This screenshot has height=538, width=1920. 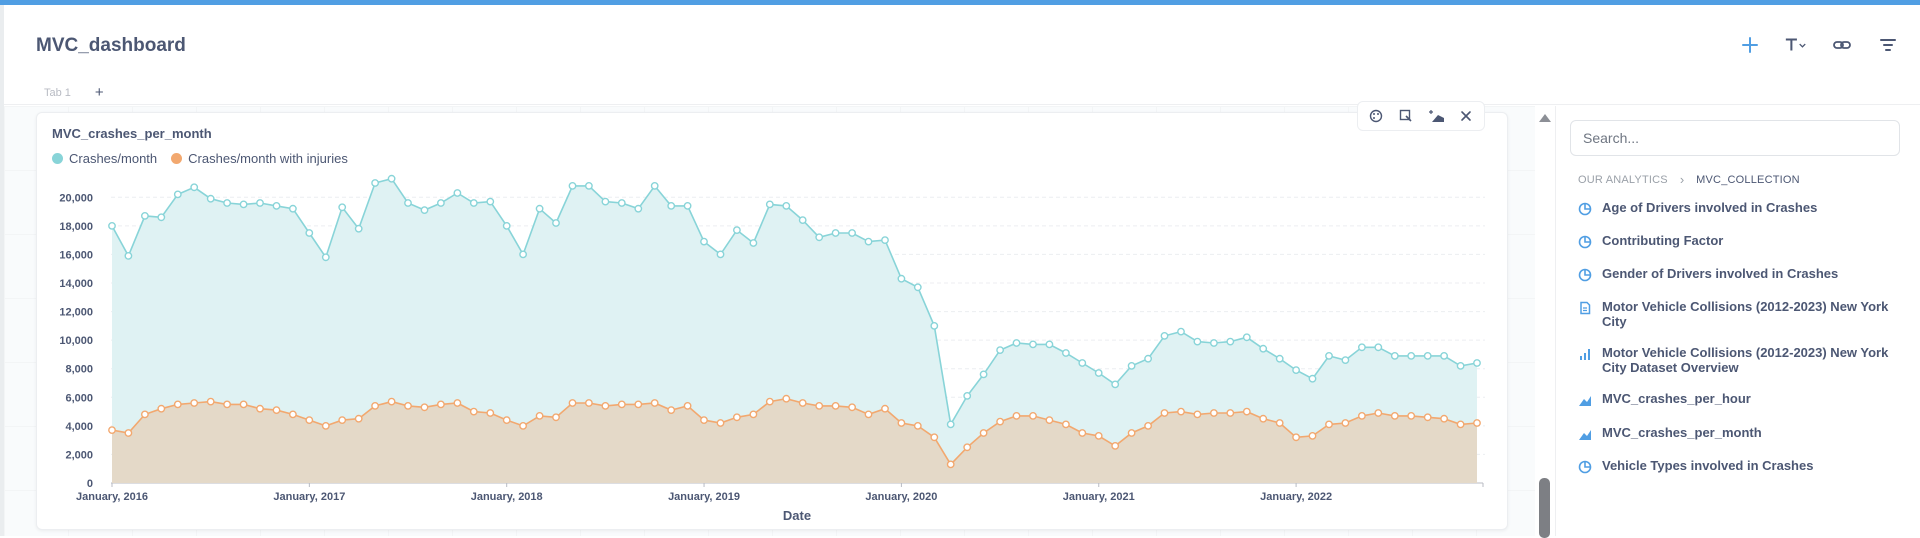 I want to click on breadcrumb-current: MVC_COLLECTION, so click(x=1748, y=179).